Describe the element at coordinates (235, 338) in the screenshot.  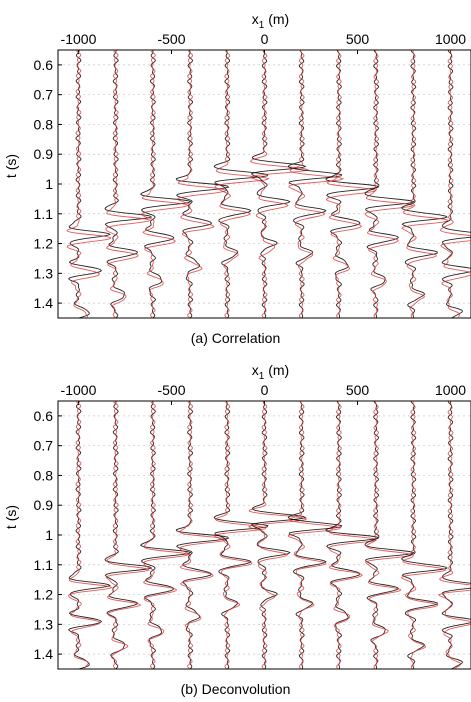
I see `caption-correlation: (a) Correlation` at that location.